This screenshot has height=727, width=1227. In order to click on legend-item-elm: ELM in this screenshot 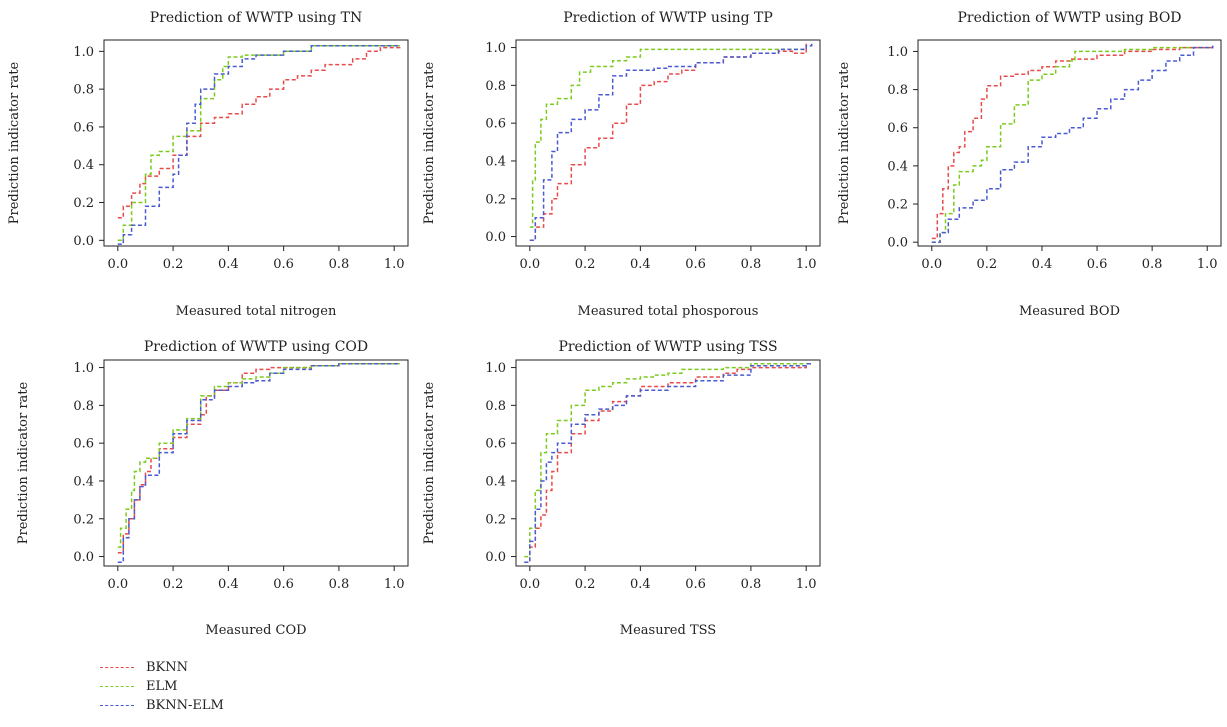, I will do `click(186, 686)`.